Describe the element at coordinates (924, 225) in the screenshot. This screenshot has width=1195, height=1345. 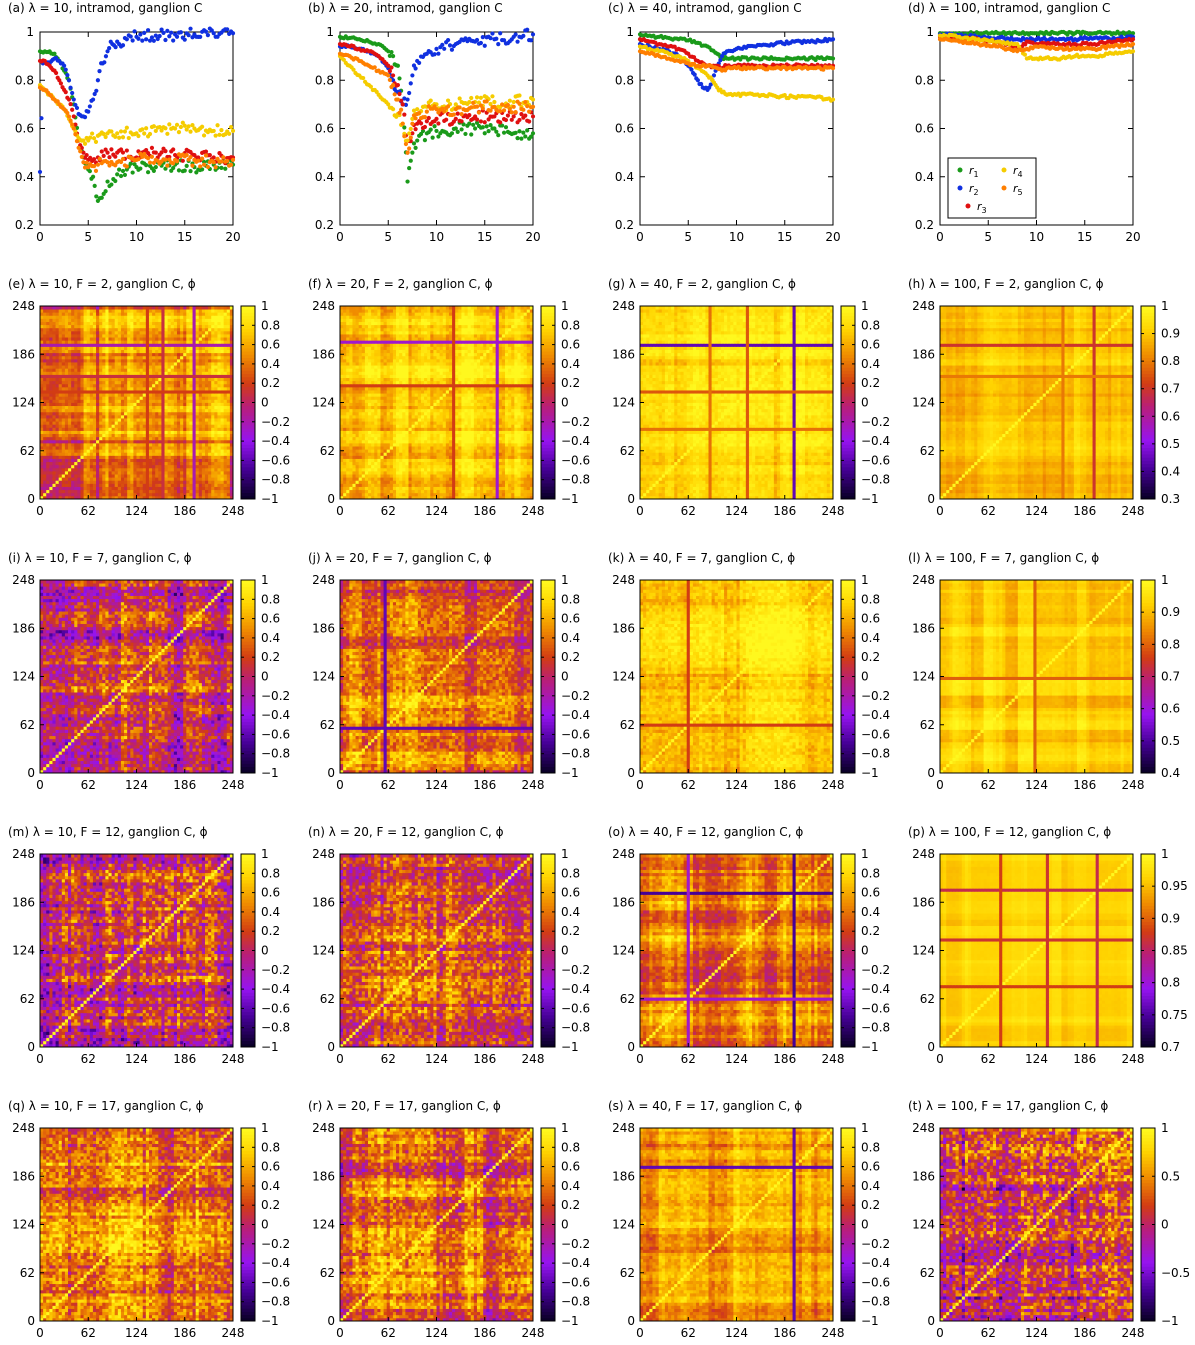
I see `y-tick-label: 0.2` at that location.